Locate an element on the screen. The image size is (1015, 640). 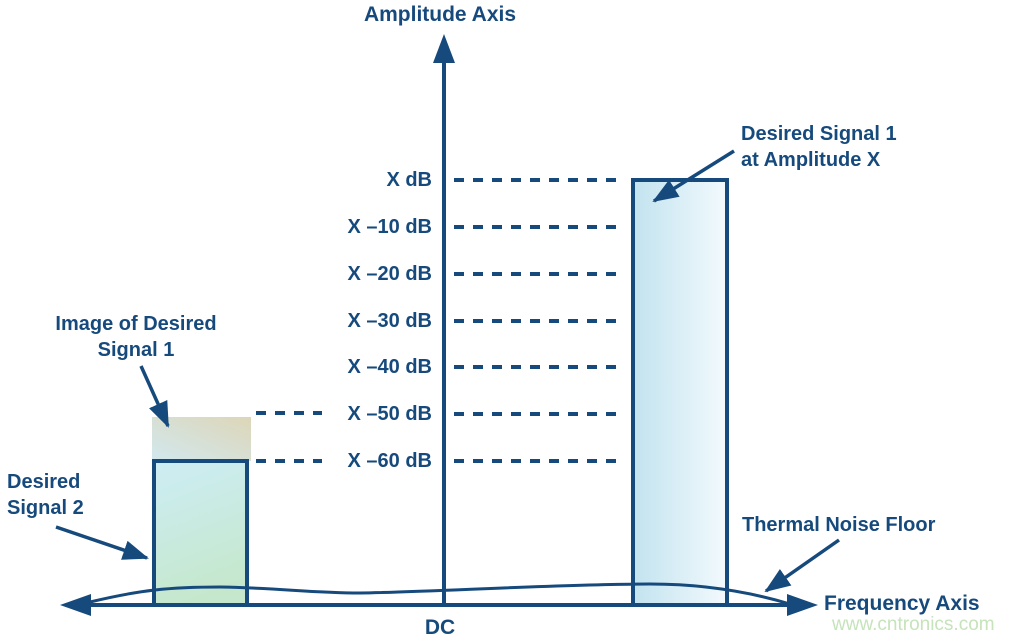
thermal-noise-floor-arrow is located at coordinates (802, 565).